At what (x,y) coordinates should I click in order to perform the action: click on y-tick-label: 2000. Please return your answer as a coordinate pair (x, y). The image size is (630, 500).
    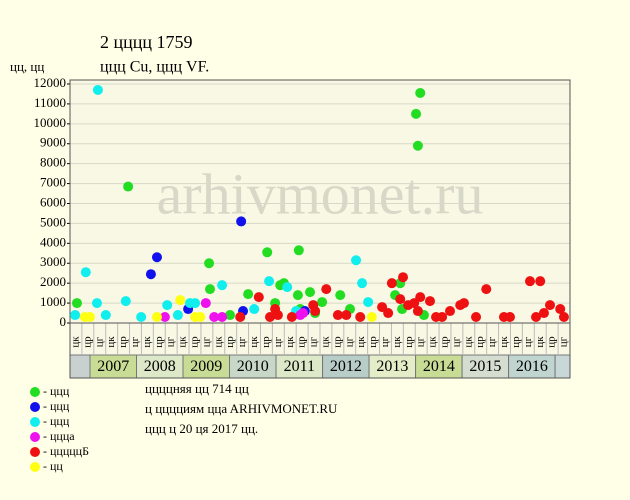
    Looking at the image, I should click on (53, 281).